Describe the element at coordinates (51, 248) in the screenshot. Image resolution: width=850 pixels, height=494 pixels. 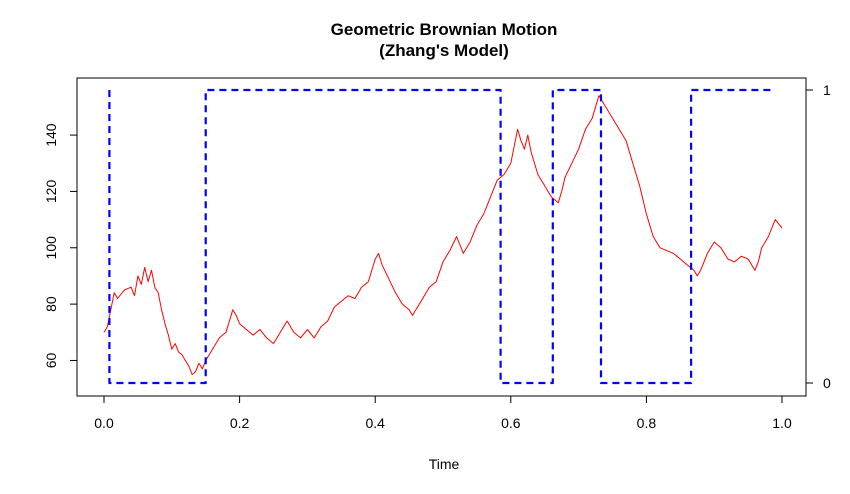
I see `y-tick-label: 100` at that location.